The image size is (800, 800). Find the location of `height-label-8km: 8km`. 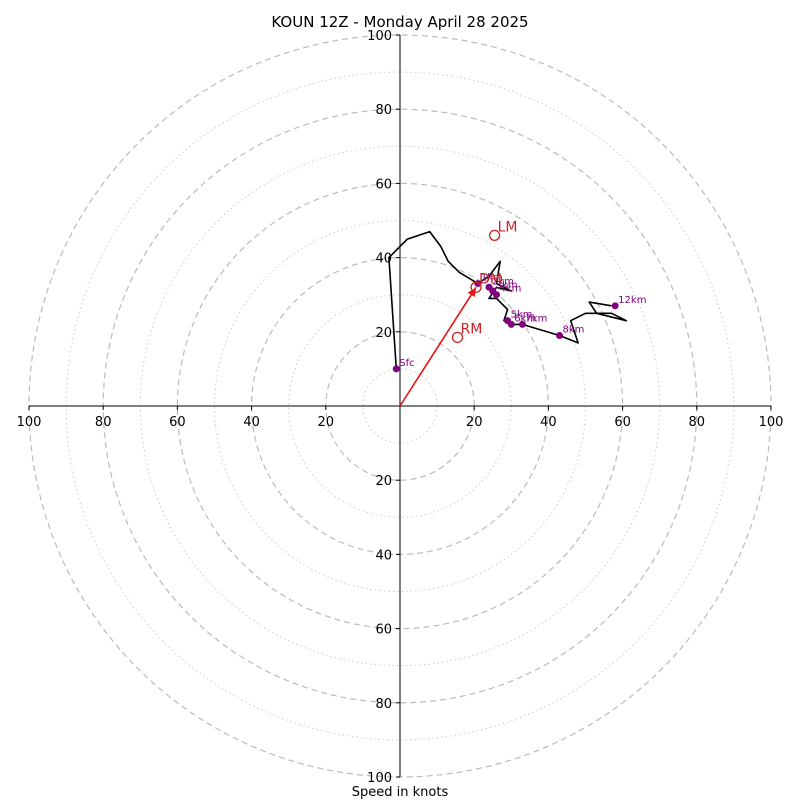

height-label-8km: 8km is located at coordinates (574, 330).